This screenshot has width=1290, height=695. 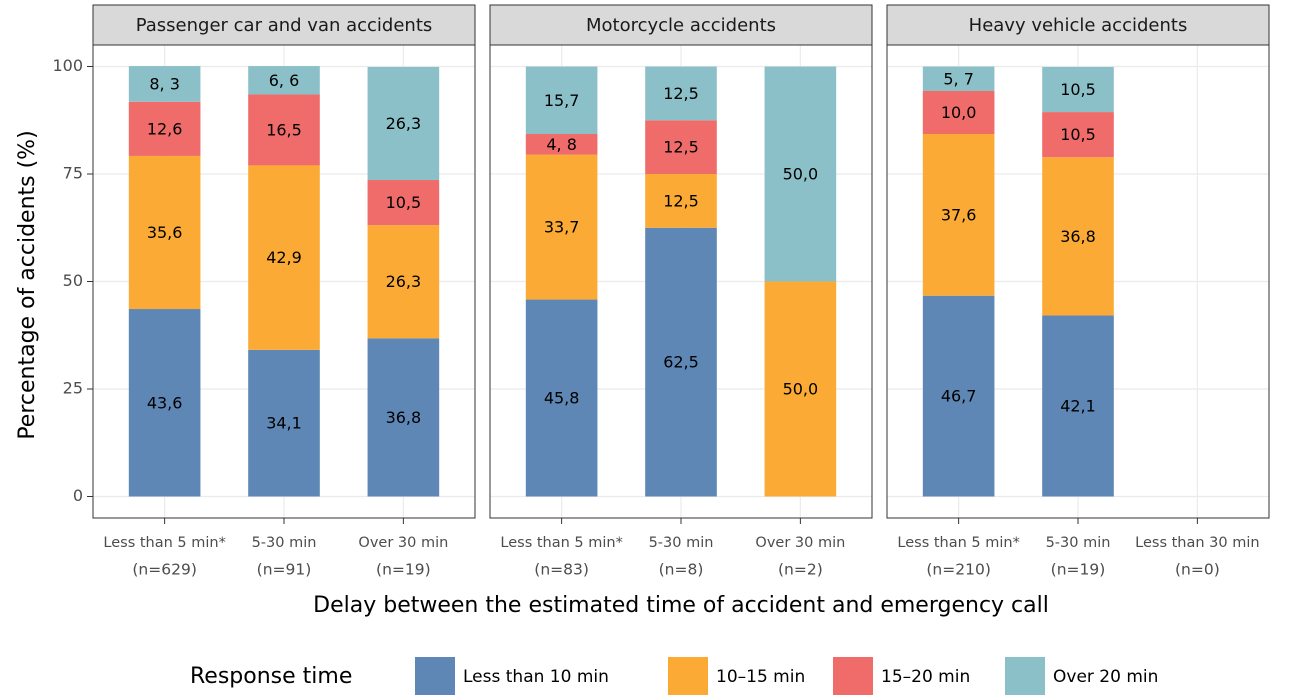 What do you see at coordinates (271, 676) in the screenshot?
I see `legend-title: Response time` at bounding box center [271, 676].